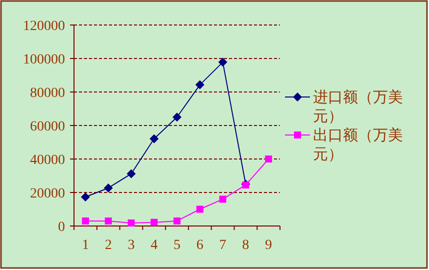  What do you see at coordinates (268, 245) in the screenshot?
I see `x-tick-label: 9` at bounding box center [268, 245].